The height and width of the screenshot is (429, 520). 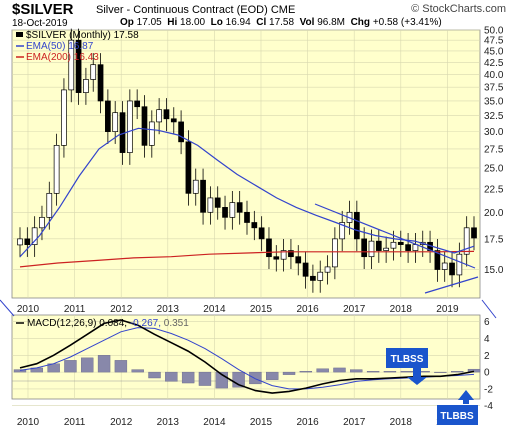 What do you see at coordinates (401, 309) in the screenshot?
I see `price-x-tick: 2018` at bounding box center [401, 309].